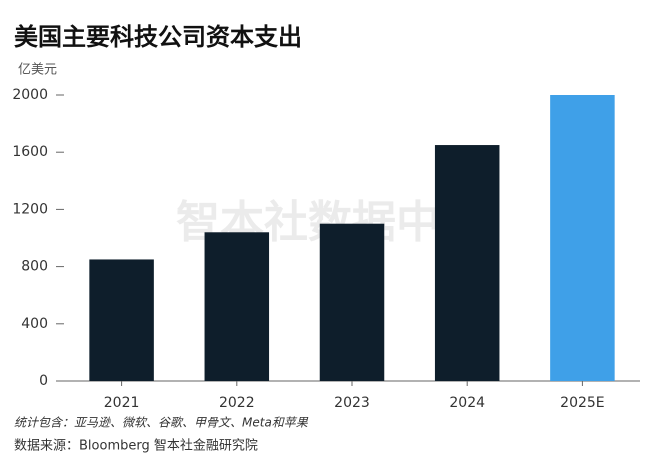 This screenshot has height=457, width=660. Describe the element at coordinates (30, 209) in the screenshot. I see `y-tick-label: 1200` at that location.